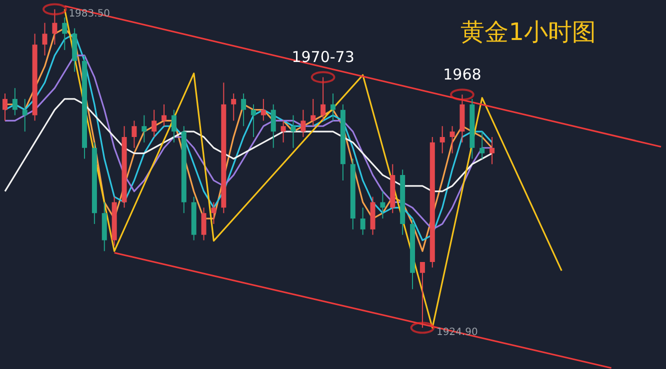 The image size is (666, 369). Describe the element at coordinates (323, 57) in the screenshot. I see `annotation: 1970-73` at that location.